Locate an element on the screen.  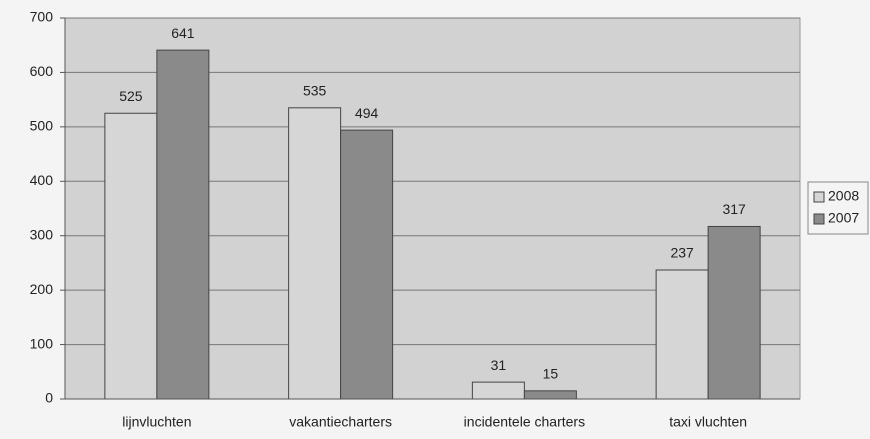
data-label: 525 is located at coordinates (131, 96).